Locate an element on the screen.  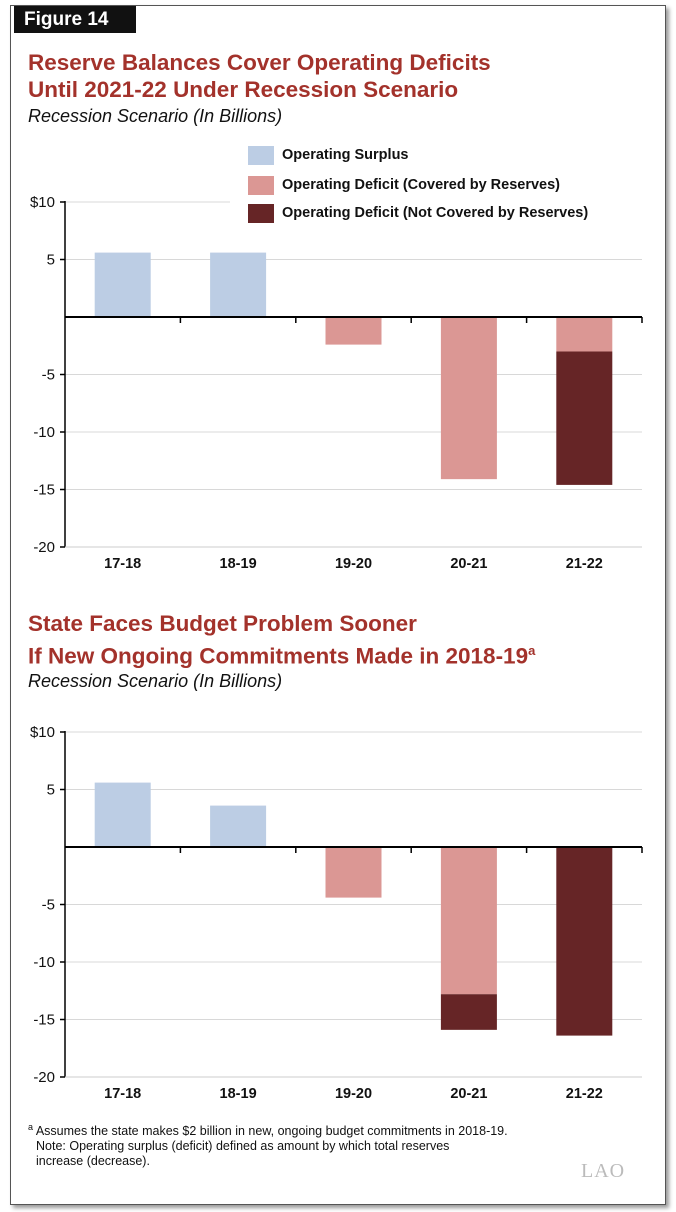
chart2-title-line1: State Faces Budget Problem Sooner is located at coordinates (222, 623).